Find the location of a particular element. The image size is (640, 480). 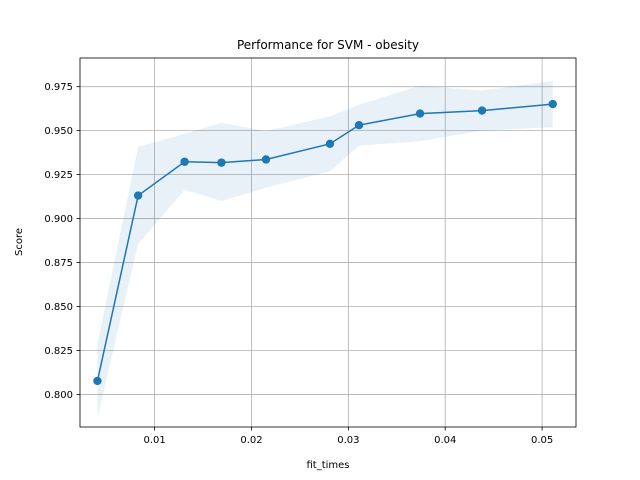

y-tick-label: 0.825 is located at coordinates (58, 351).